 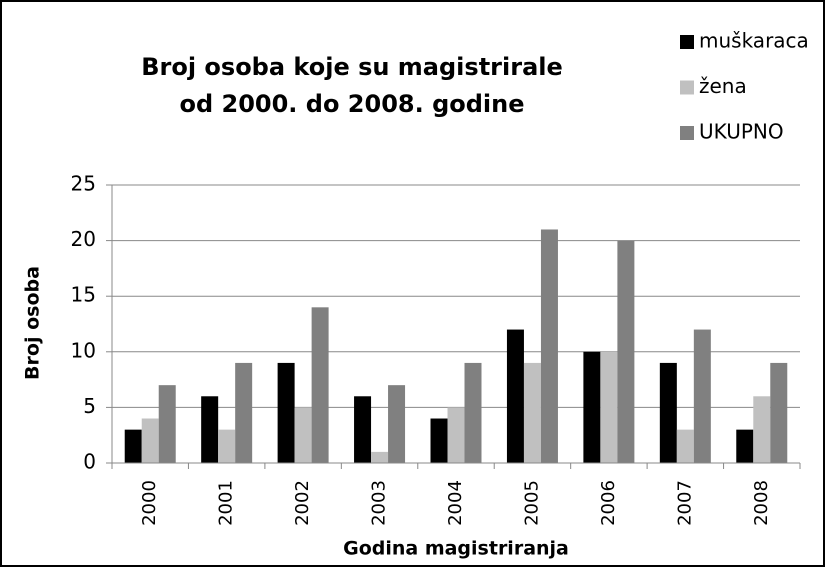 I want to click on y-tick-label: 15, so click(x=83, y=295).